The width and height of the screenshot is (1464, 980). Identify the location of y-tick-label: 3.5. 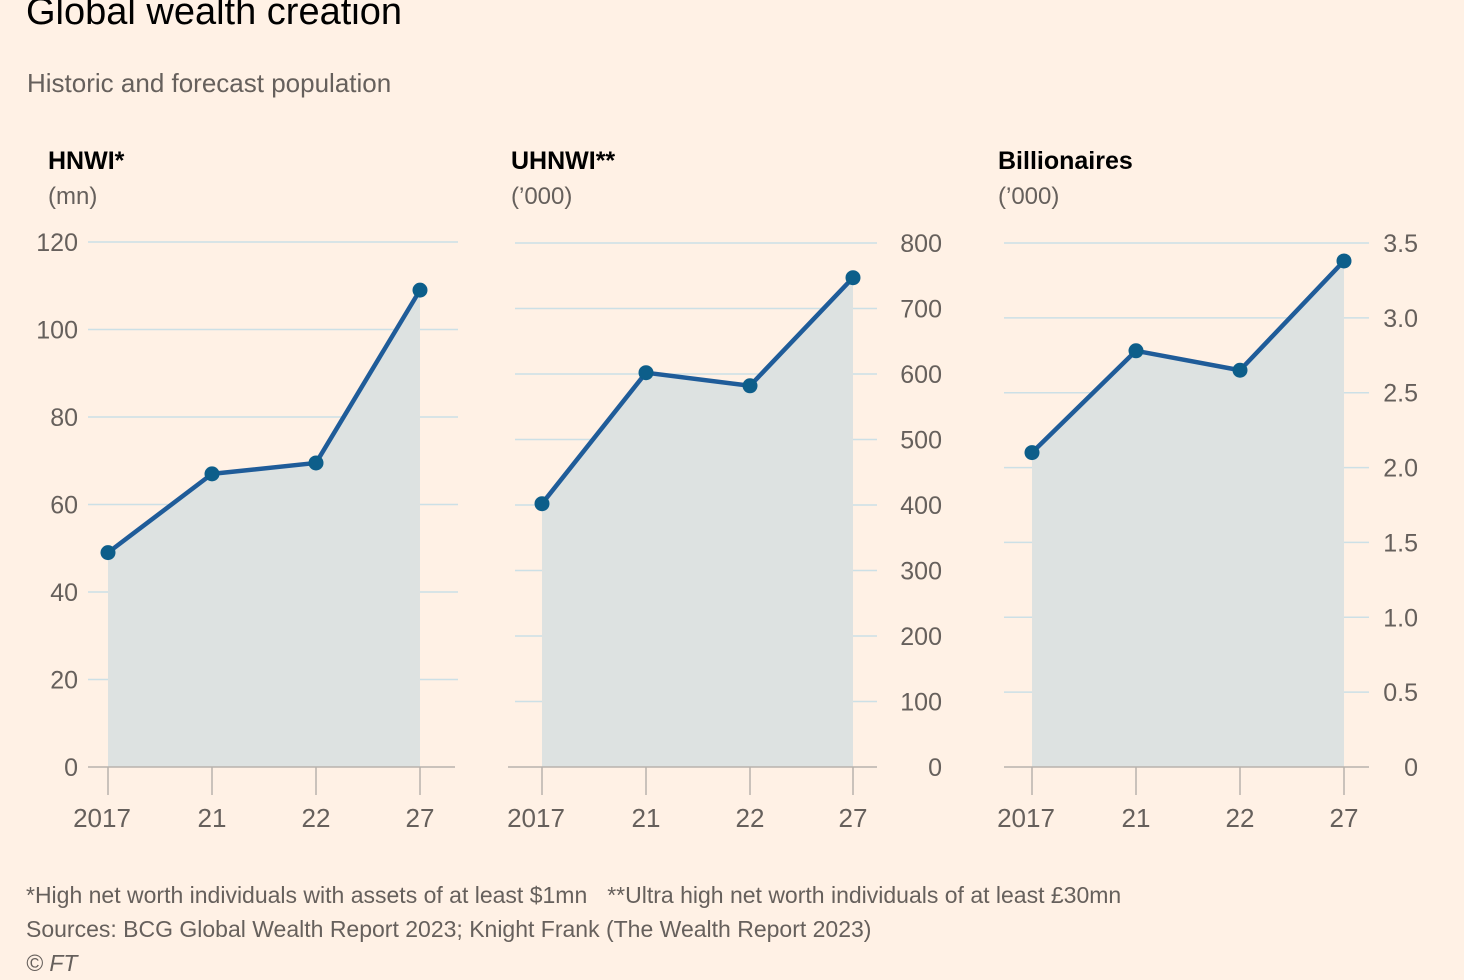
(1400, 244).